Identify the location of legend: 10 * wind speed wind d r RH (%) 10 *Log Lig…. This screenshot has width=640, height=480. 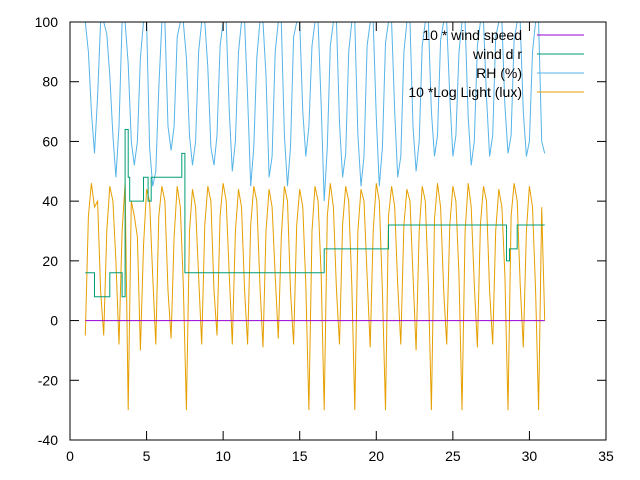
(496, 63).